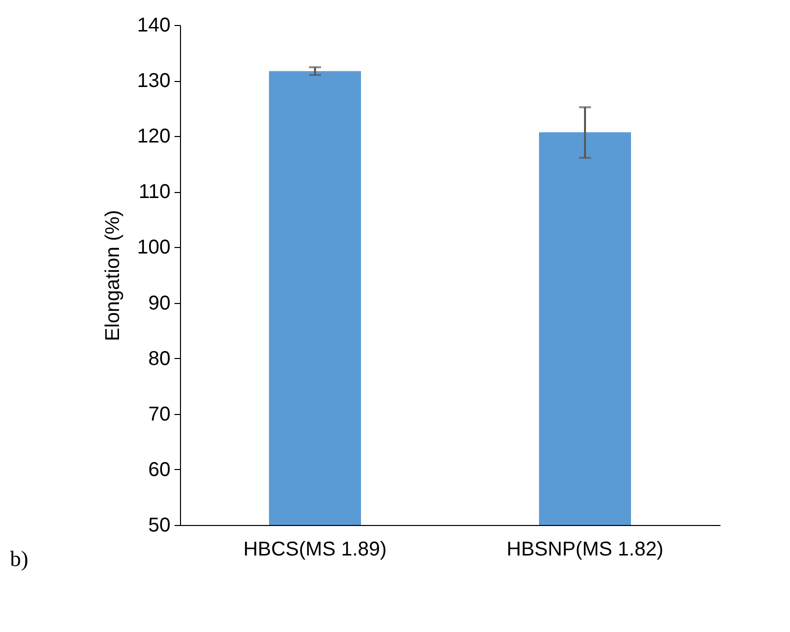 The width and height of the screenshot is (790, 632). I want to click on y-tick-label: 110, so click(154, 192).